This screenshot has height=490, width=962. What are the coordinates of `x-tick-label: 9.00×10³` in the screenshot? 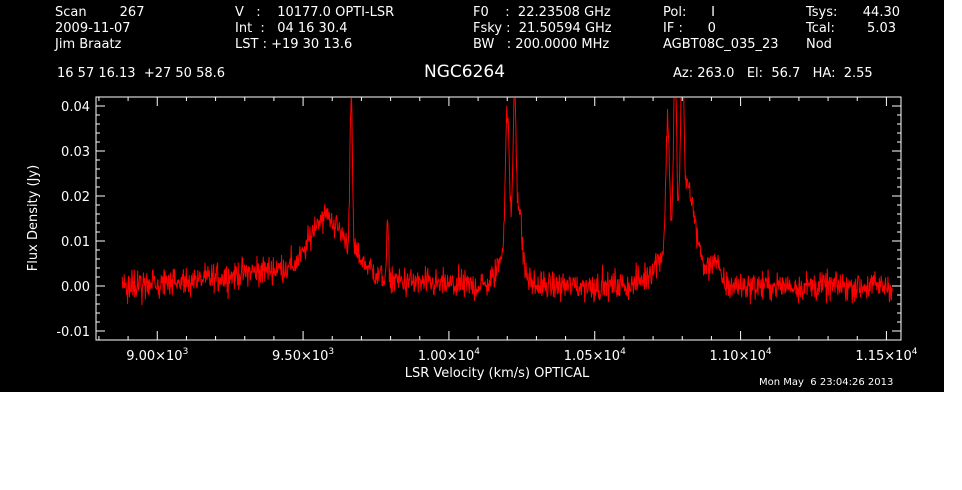 It's located at (157, 355).